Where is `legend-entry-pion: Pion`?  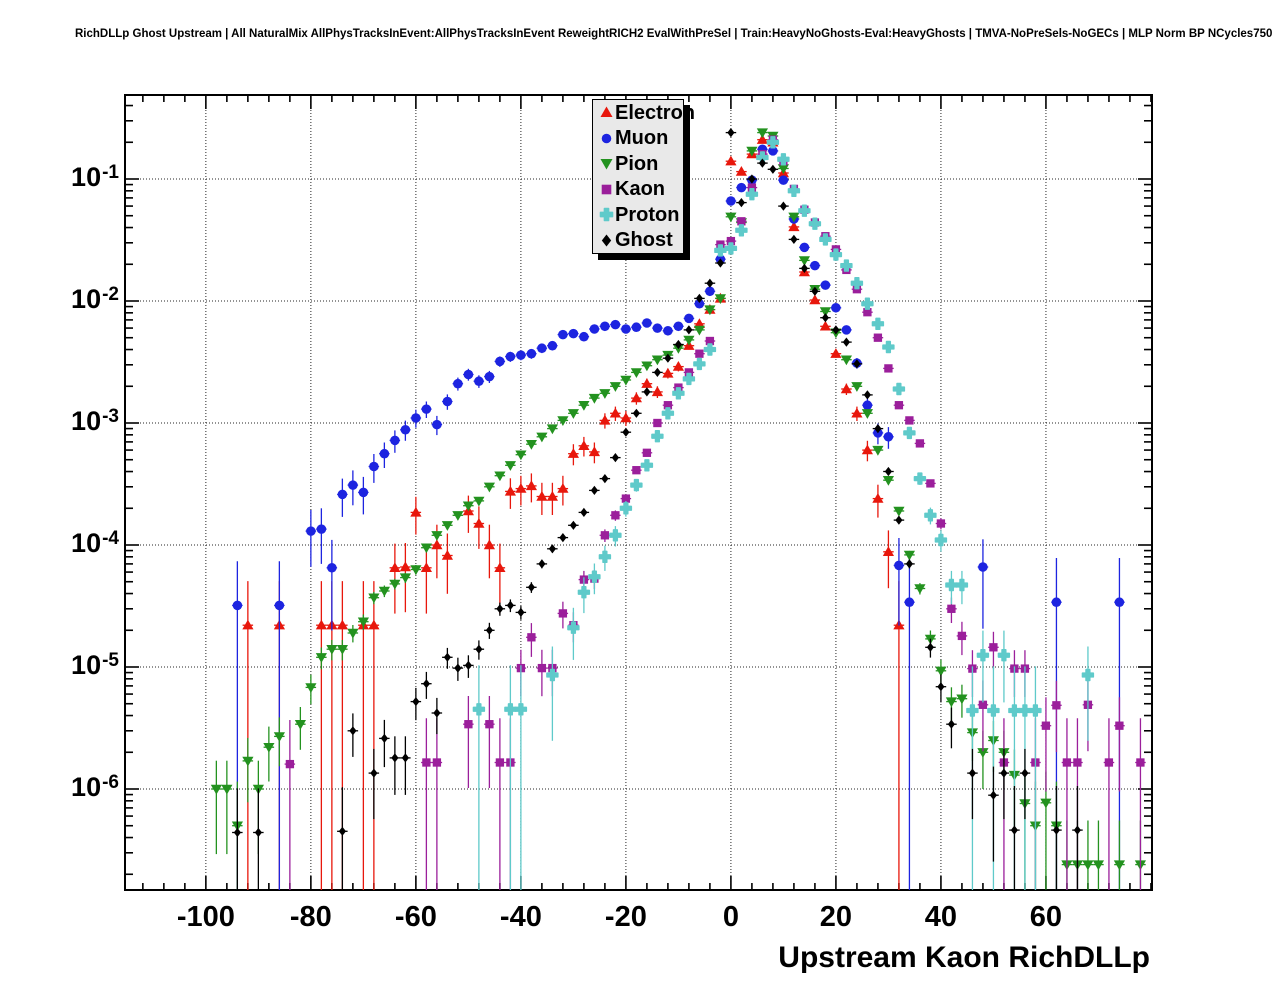 legend-entry-pion: Pion is located at coordinates (638, 163).